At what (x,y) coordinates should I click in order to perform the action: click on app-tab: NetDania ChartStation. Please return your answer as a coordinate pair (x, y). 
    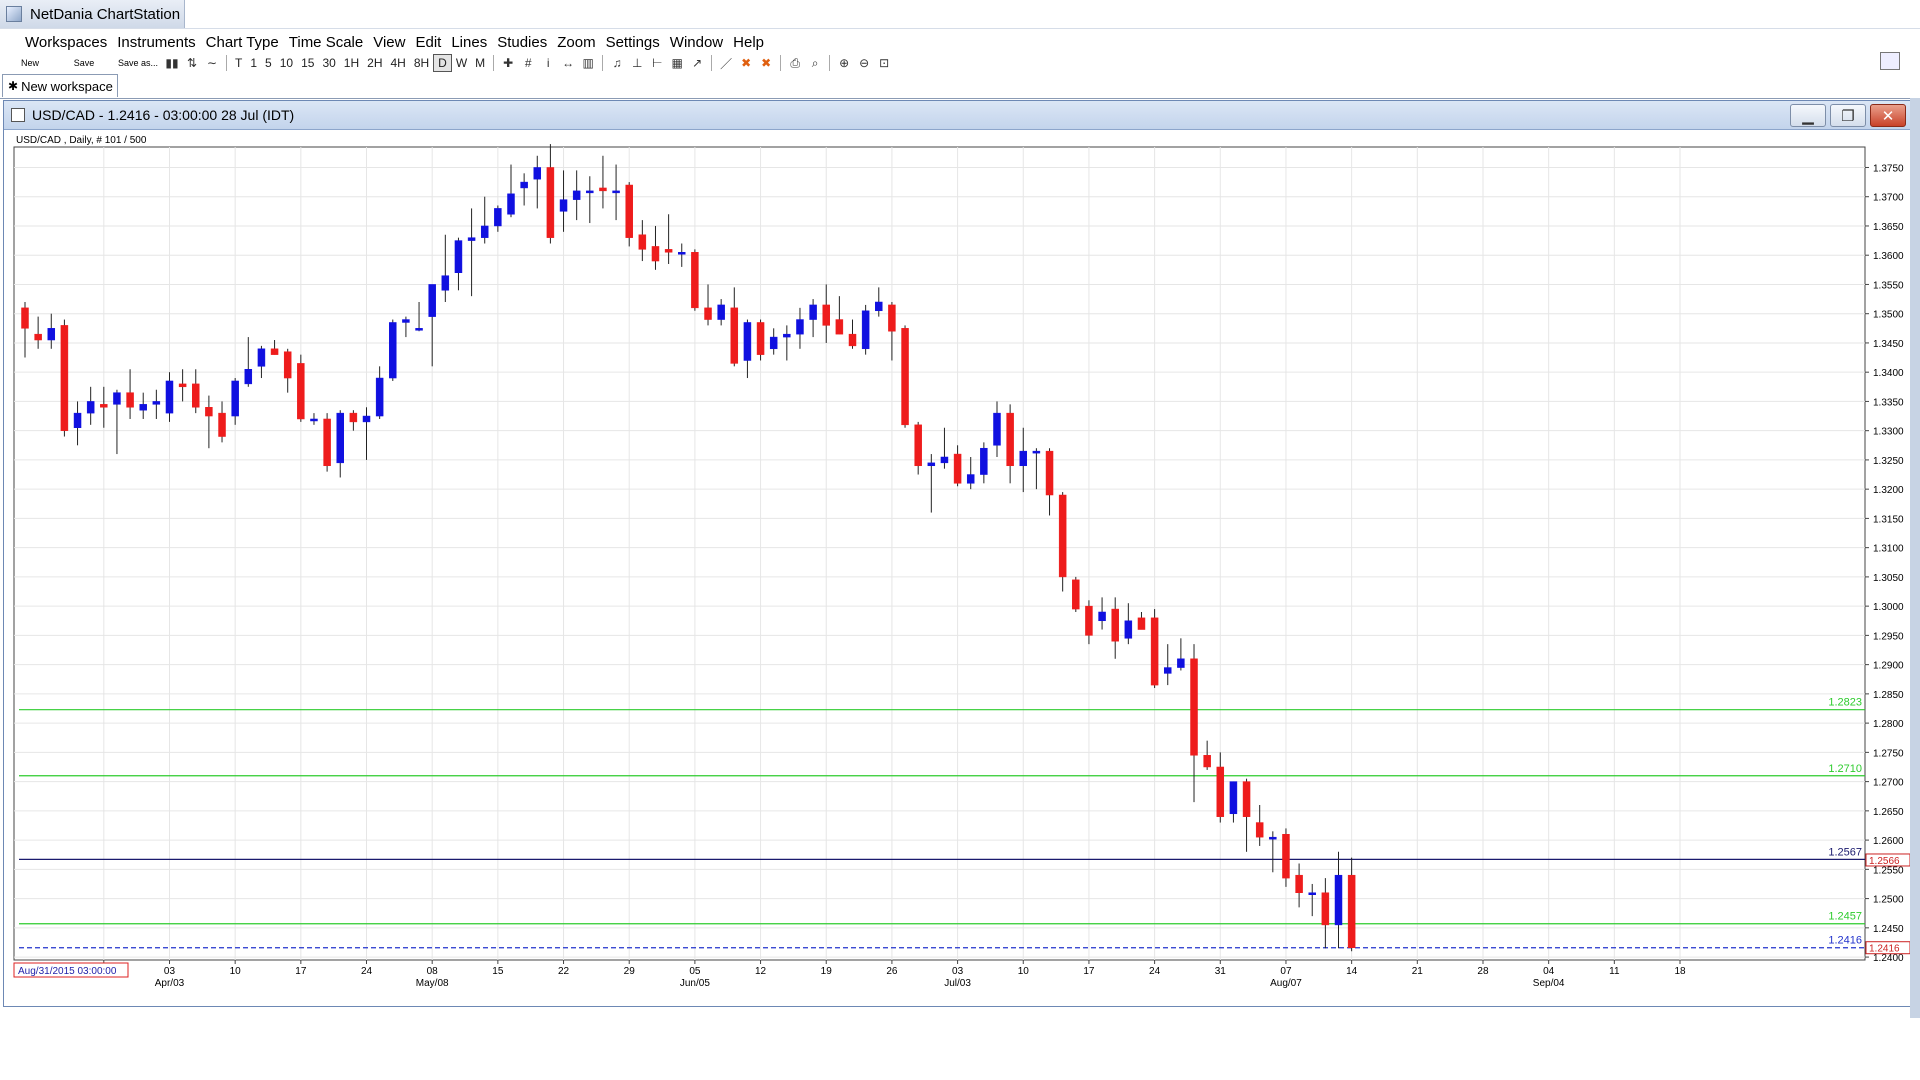
    Looking at the image, I should click on (92, 14).